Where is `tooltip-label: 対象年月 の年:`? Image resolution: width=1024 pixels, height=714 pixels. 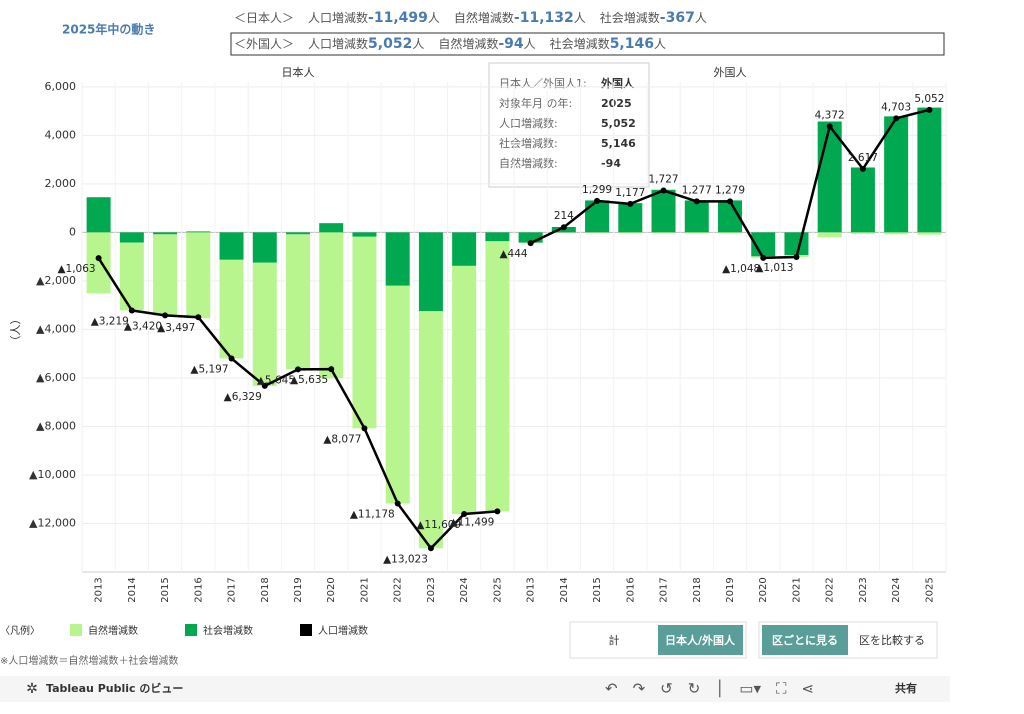
tooltip-label: 対象年月 の年: is located at coordinates (535, 103).